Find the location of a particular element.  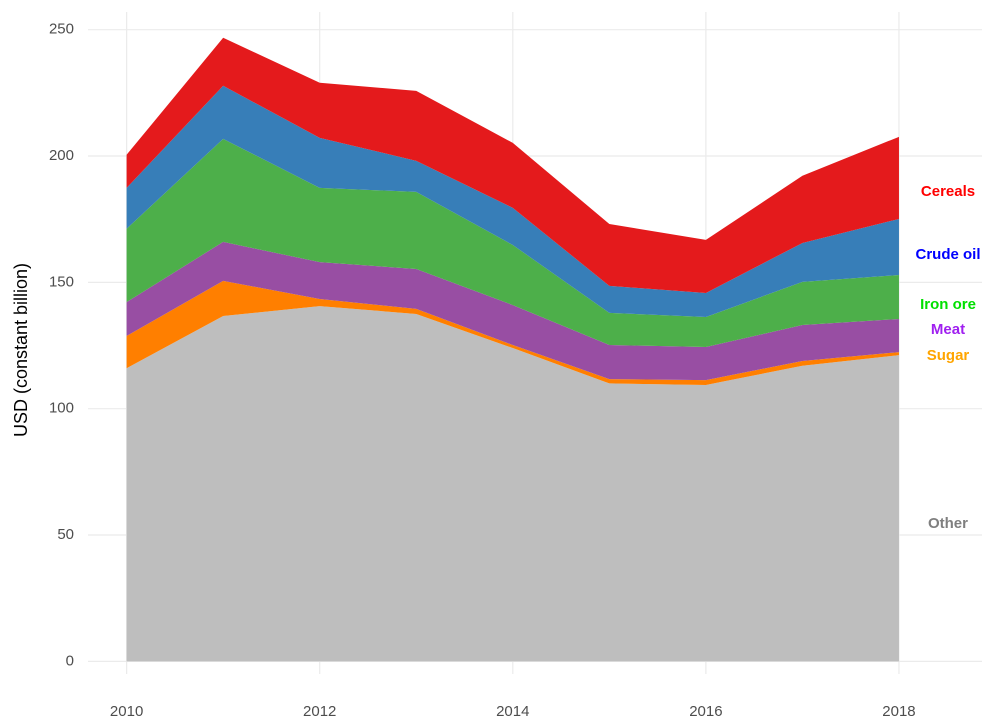

y-tick-label: 0 is located at coordinates (70, 660).